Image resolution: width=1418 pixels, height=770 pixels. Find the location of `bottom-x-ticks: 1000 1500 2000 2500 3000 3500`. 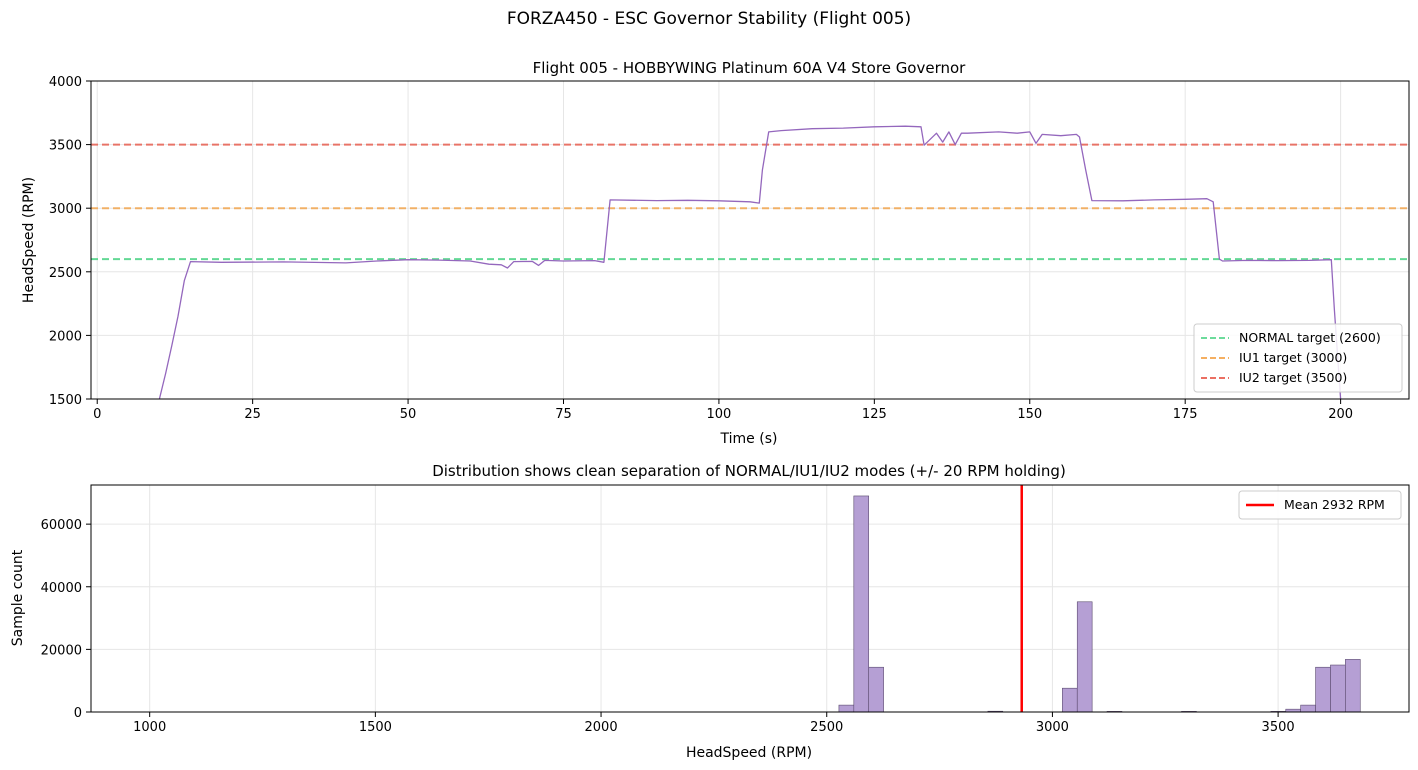

bottom-x-ticks: 1000 1500 2000 2500 3000 3500 is located at coordinates (714, 723).